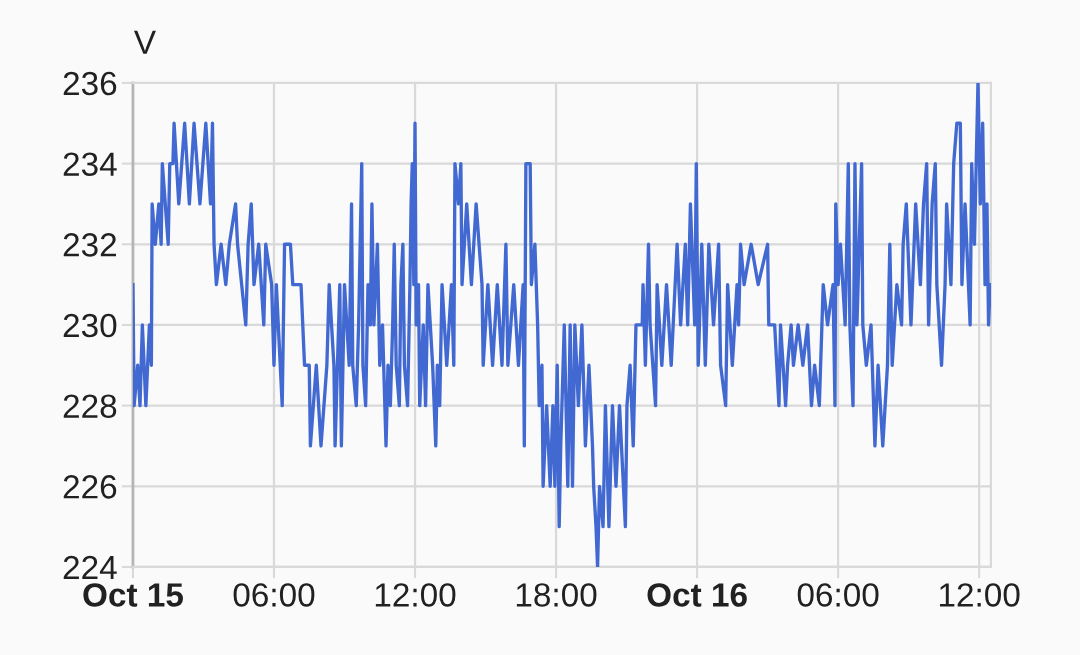 This screenshot has width=1080, height=655. What do you see at coordinates (90, 406) in the screenshot?
I see `y-tick-label: 228` at bounding box center [90, 406].